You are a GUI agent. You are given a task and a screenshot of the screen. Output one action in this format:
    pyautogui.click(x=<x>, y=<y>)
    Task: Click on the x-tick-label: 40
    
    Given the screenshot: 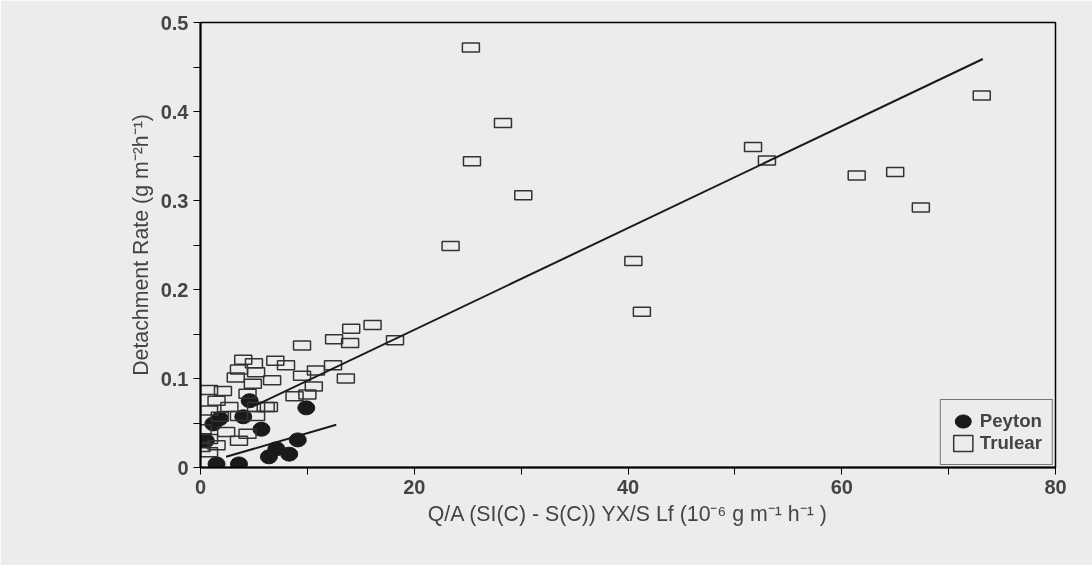 What is the action you would take?
    pyautogui.click(x=628, y=486)
    